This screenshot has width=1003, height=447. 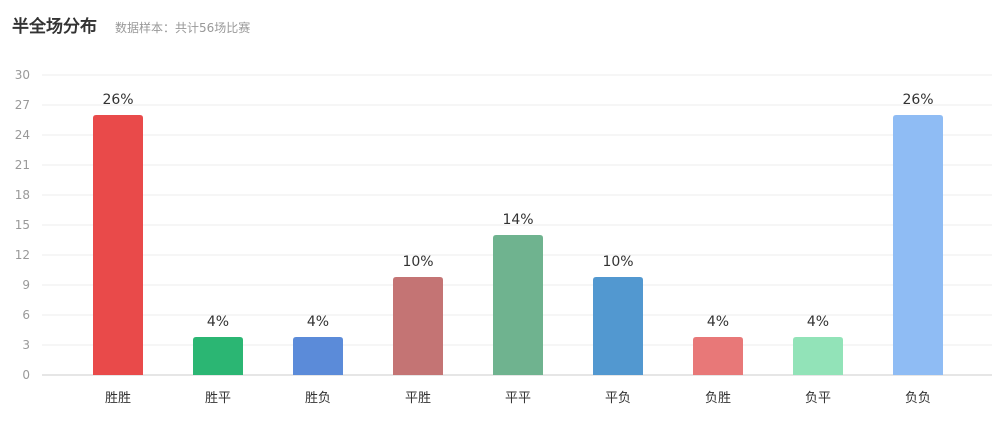 What do you see at coordinates (318, 356) in the screenshot?
I see `bar-胜负` at bounding box center [318, 356].